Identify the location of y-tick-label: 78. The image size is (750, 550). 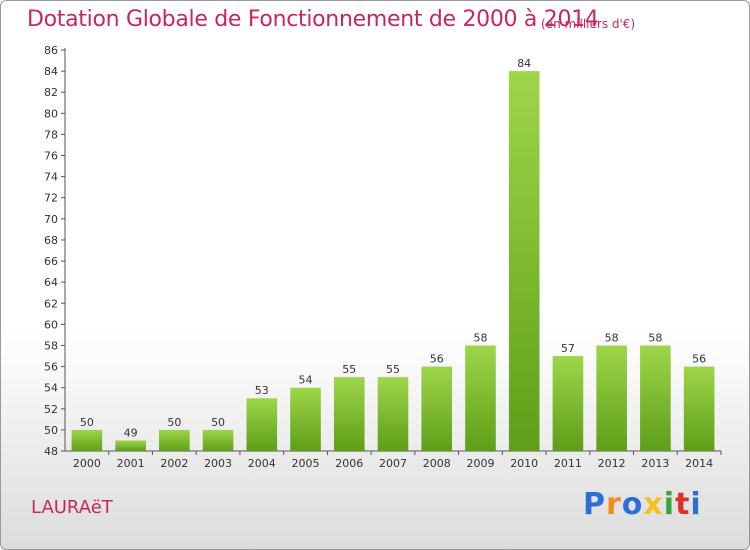
(51, 134).